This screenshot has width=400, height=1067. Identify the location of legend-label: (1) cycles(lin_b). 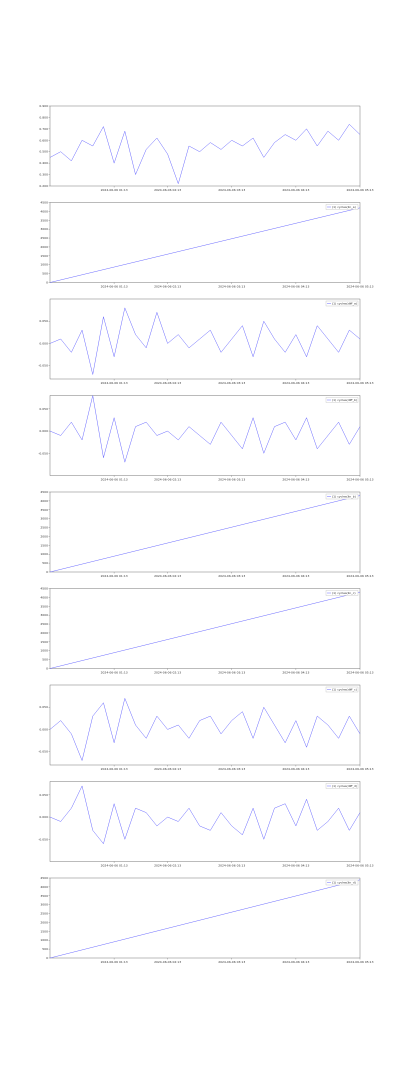
(344, 497).